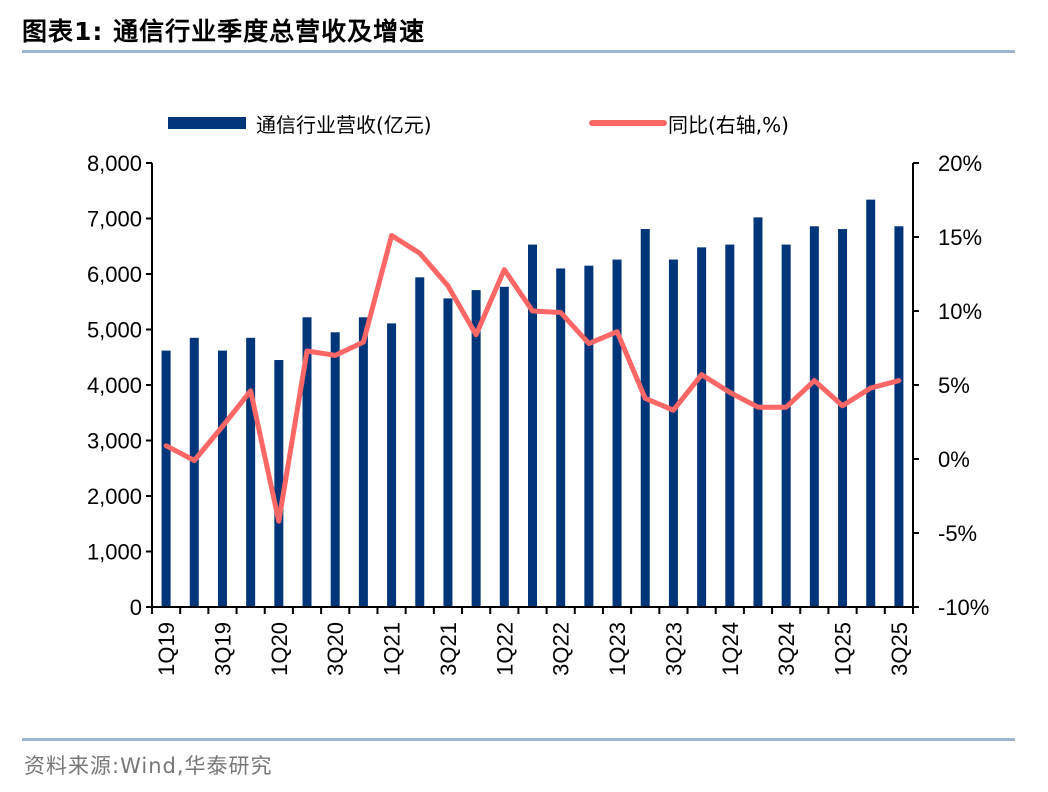 The height and width of the screenshot is (792, 1048). I want to click on x-tick-label: 3Q22, so click(561, 649).